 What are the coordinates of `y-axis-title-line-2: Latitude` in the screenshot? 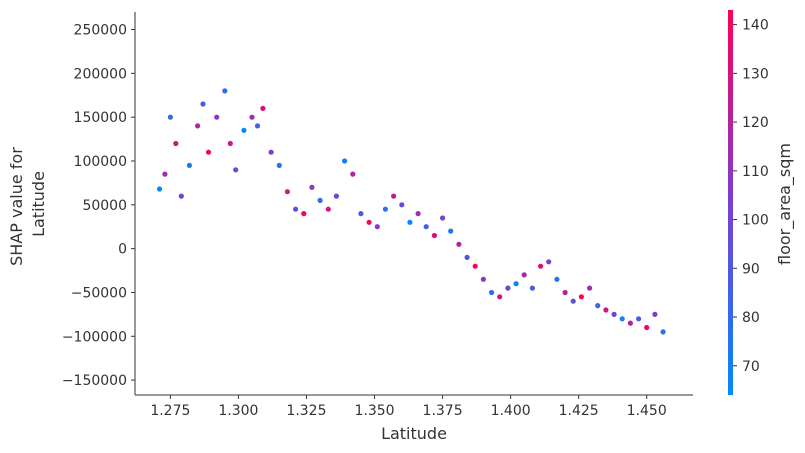 It's located at (38, 204).